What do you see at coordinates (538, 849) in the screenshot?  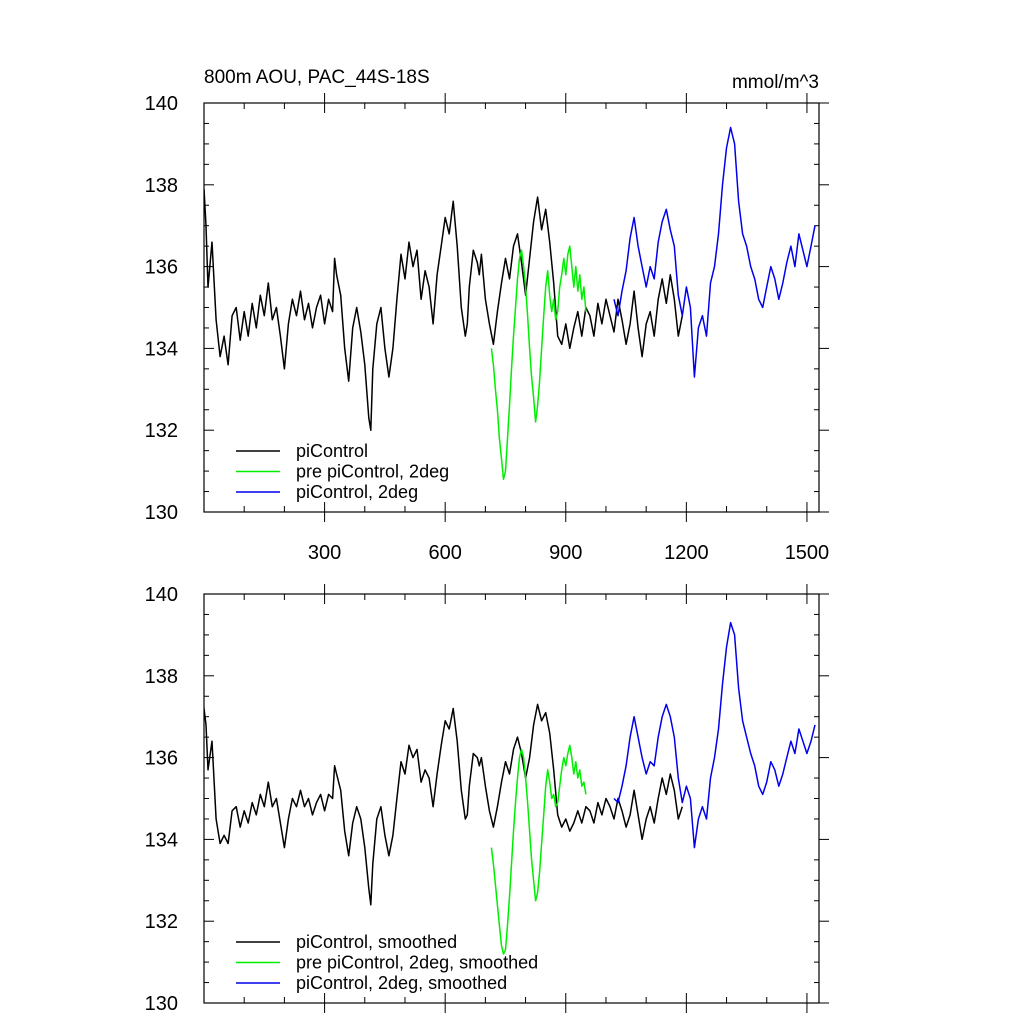 I see `series-line-pre-picontrol-2deg-smoothed` at bounding box center [538, 849].